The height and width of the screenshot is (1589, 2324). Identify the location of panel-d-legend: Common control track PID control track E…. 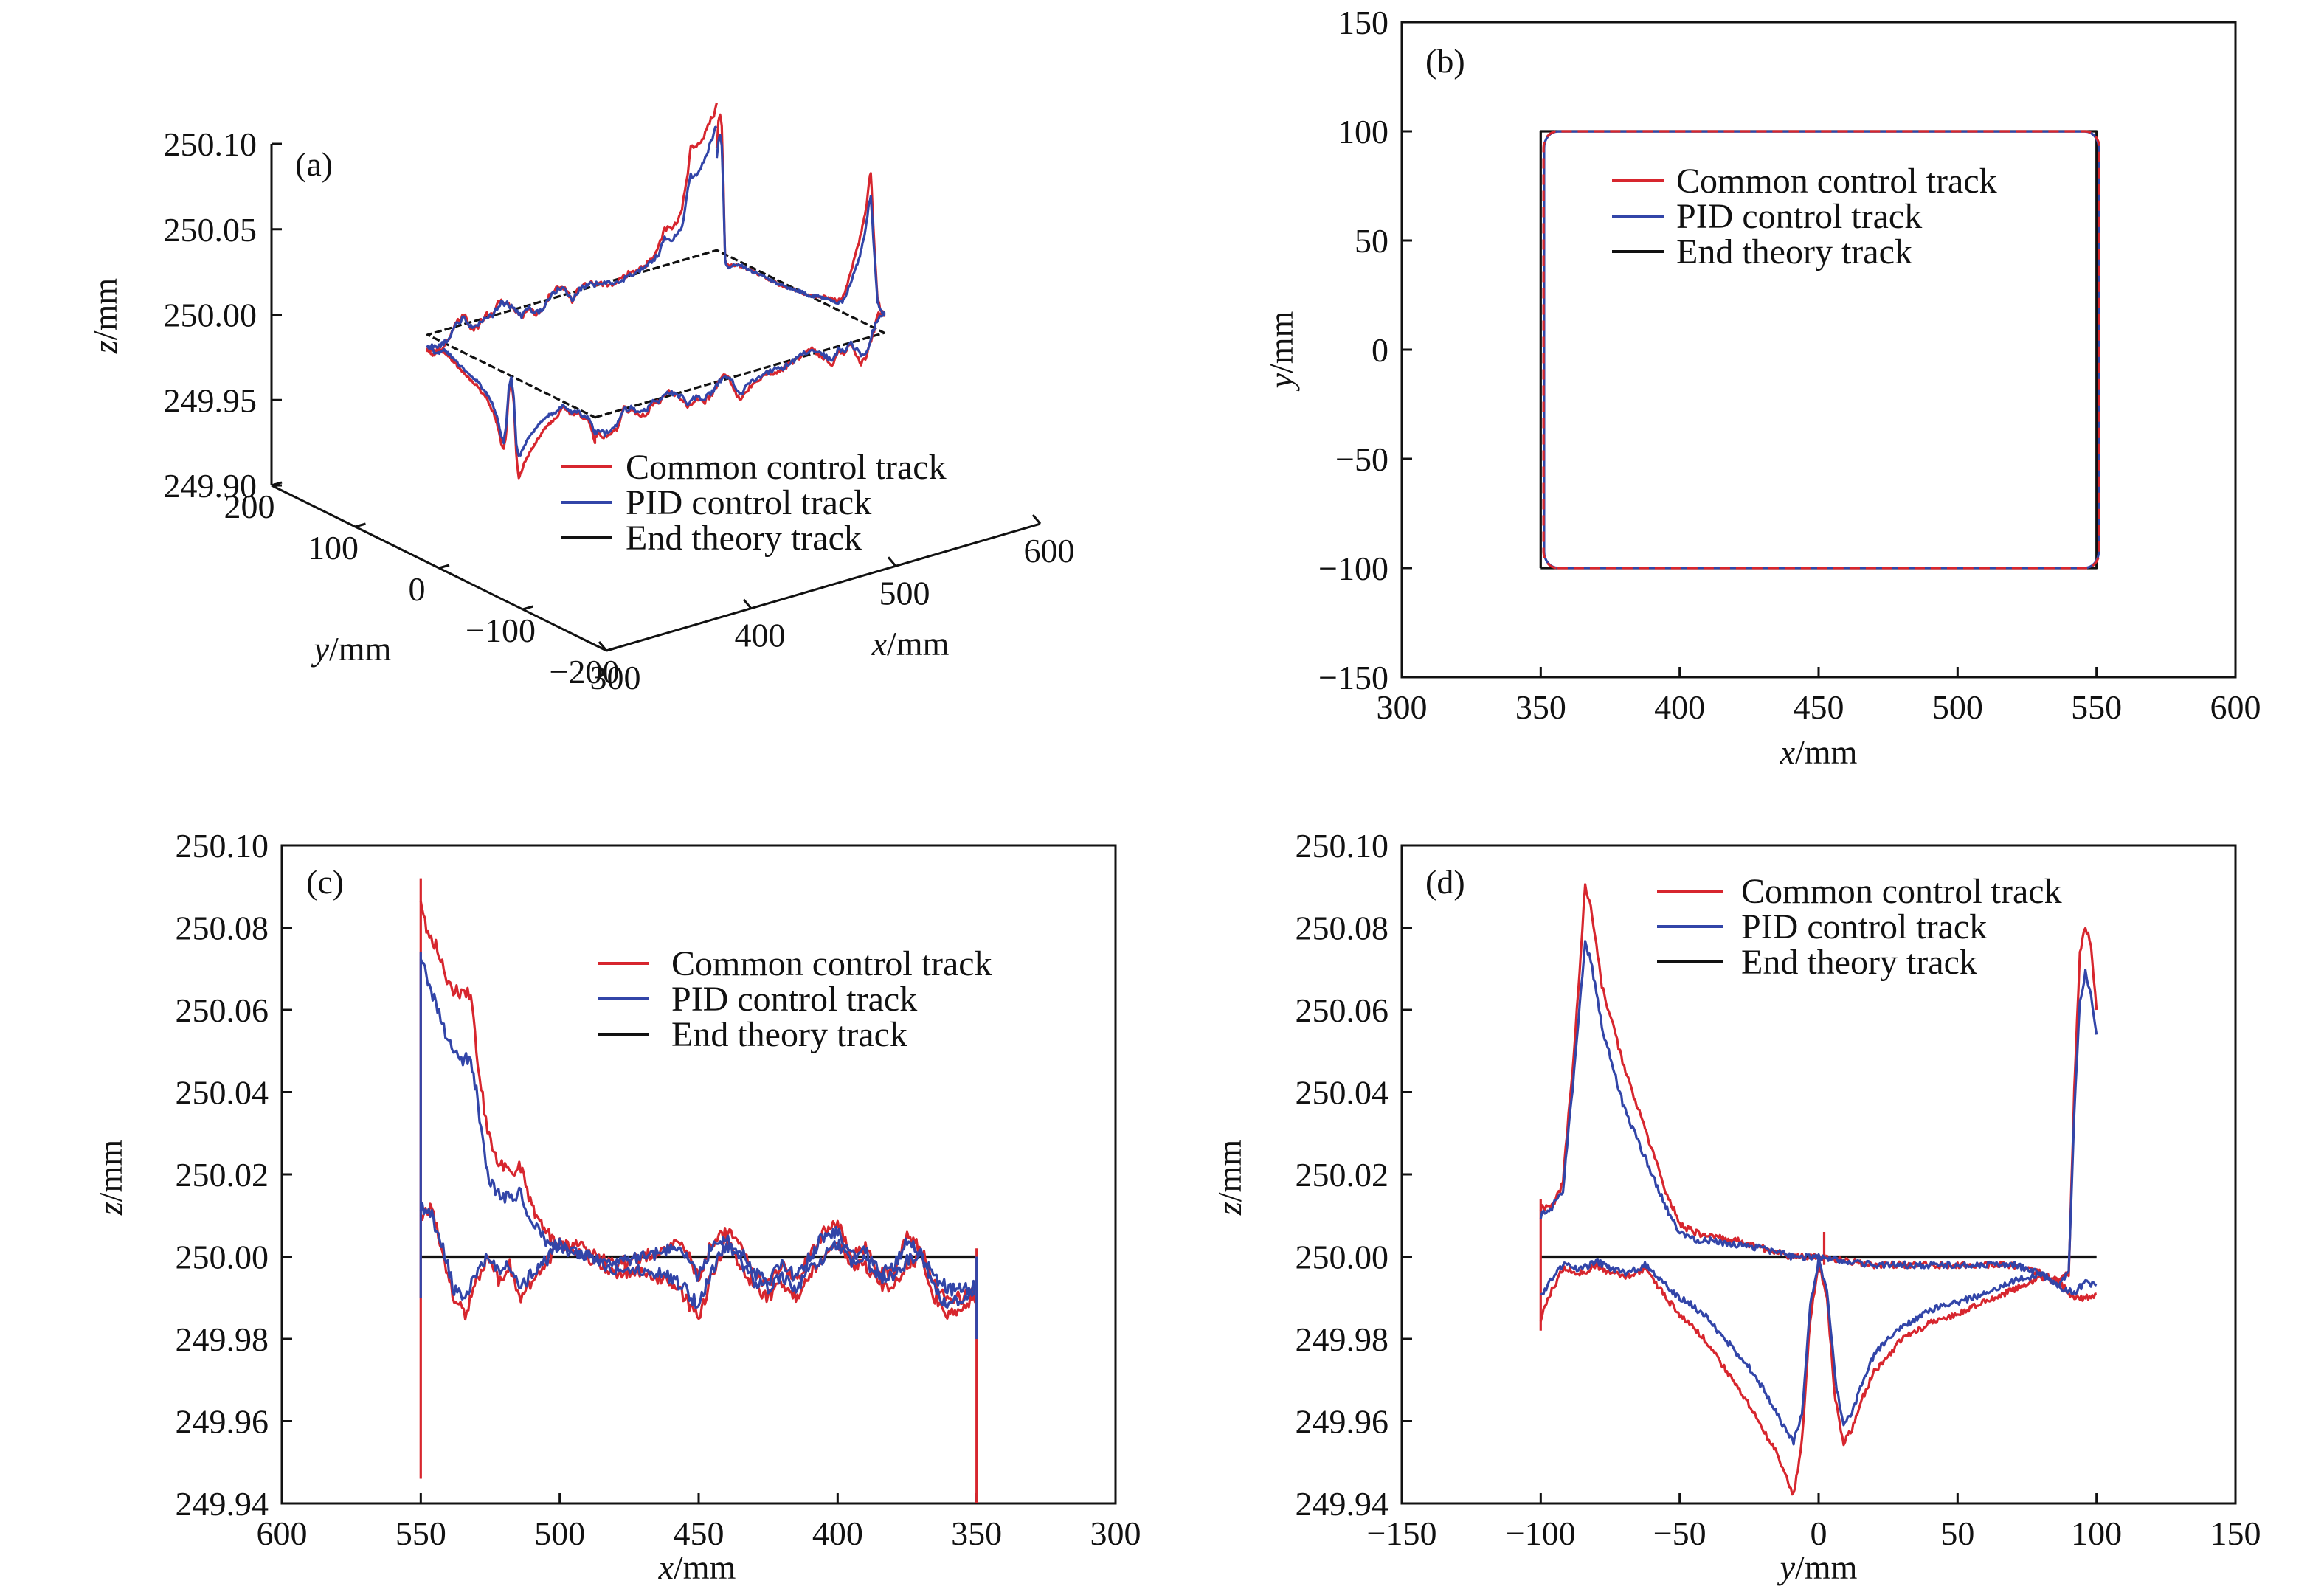
(1859, 927).